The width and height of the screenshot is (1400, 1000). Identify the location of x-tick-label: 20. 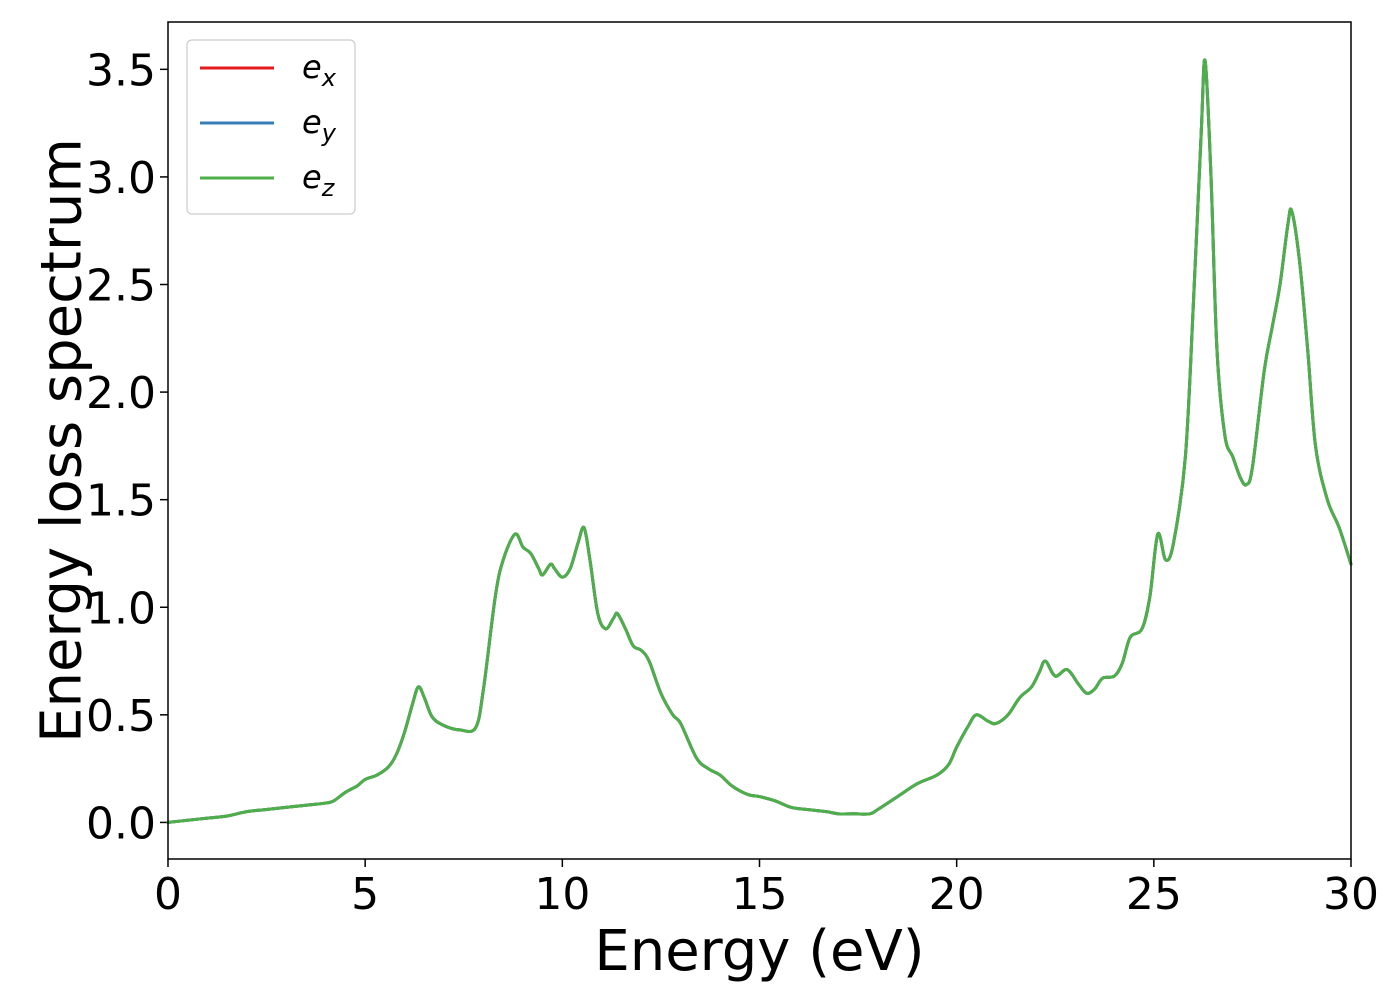
(957, 894).